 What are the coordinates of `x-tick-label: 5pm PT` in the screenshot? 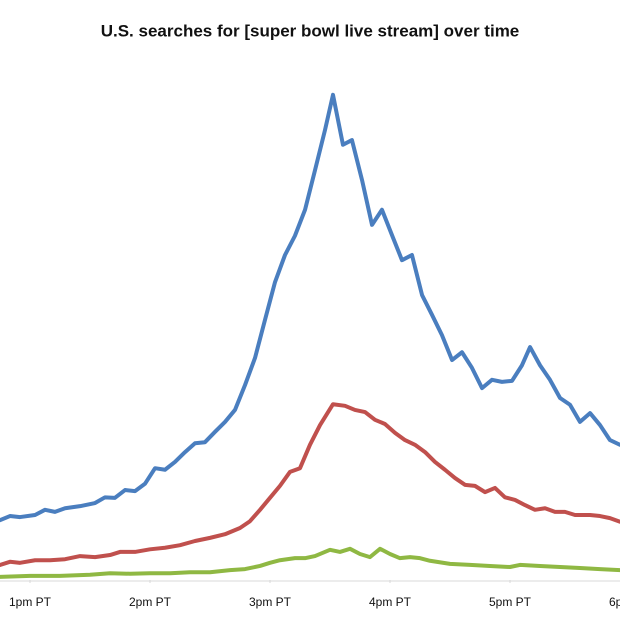 It's located at (510, 602).